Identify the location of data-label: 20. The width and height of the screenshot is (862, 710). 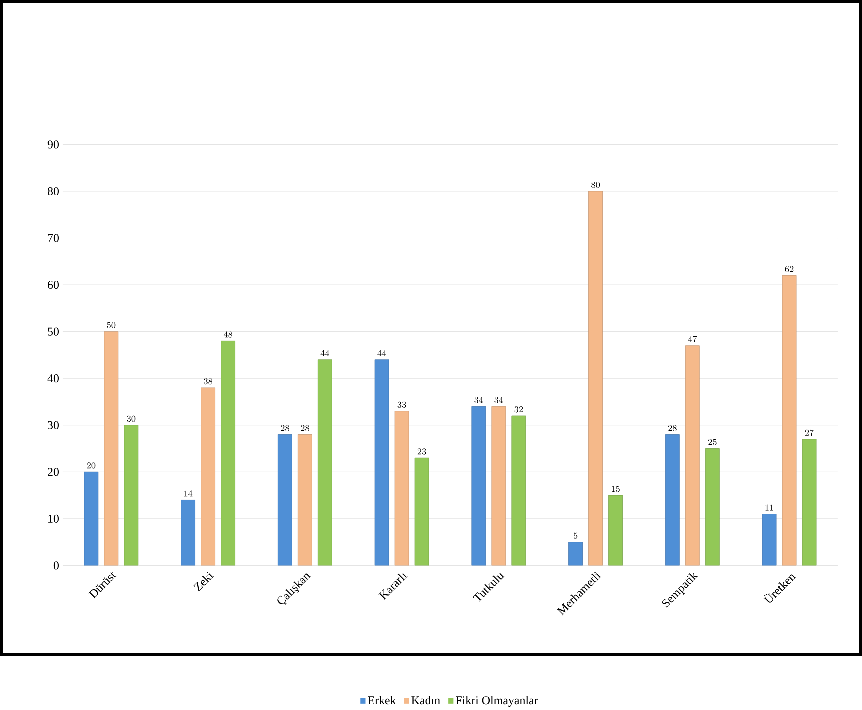
(91, 465).